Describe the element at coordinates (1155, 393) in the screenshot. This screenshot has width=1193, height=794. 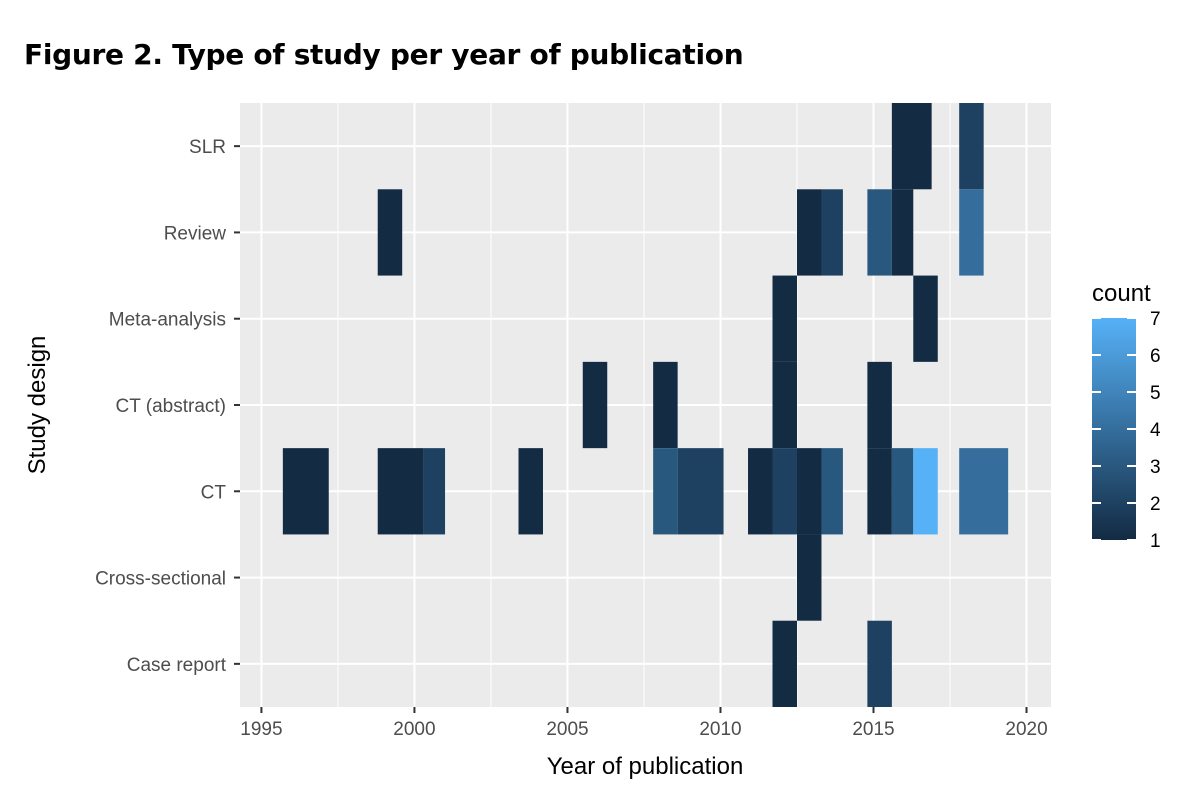
I see `legend-tick-label: 5` at that location.